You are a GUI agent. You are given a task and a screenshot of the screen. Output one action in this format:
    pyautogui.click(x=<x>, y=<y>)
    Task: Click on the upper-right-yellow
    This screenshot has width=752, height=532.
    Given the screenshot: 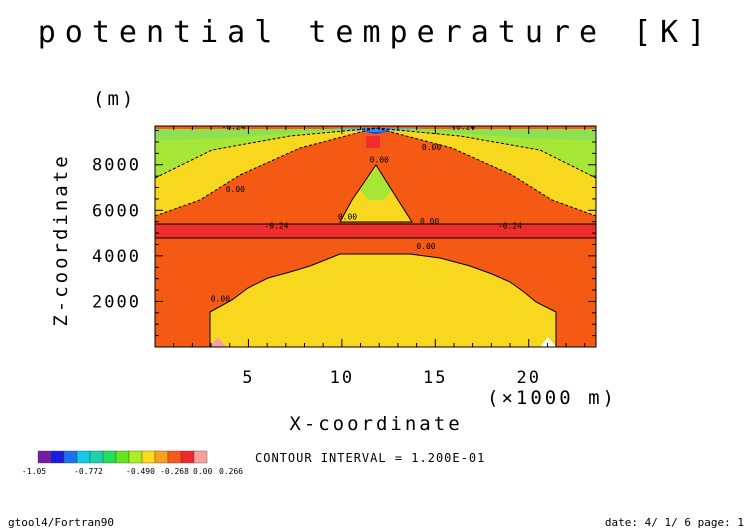 What is the action you would take?
    pyautogui.click(x=486, y=172)
    